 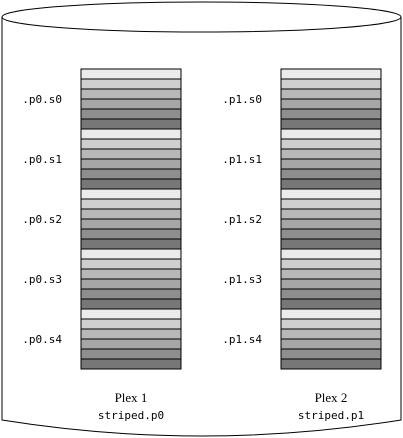 What do you see at coordinates (331, 415) in the screenshot?
I see `plex-name: striped.p1` at bounding box center [331, 415].